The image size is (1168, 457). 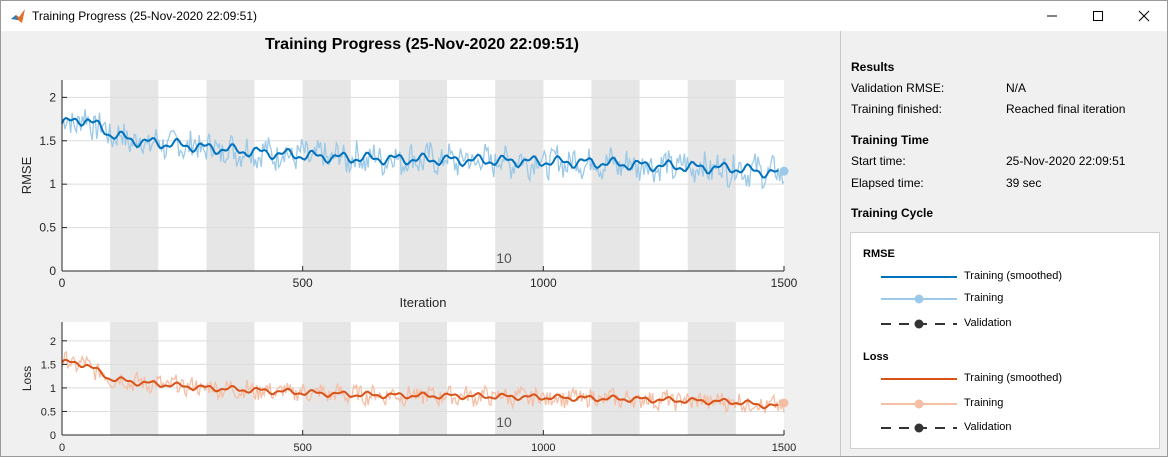 What do you see at coordinates (984, 403) in the screenshot?
I see `legend-loss-training-label: Training` at bounding box center [984, 403].